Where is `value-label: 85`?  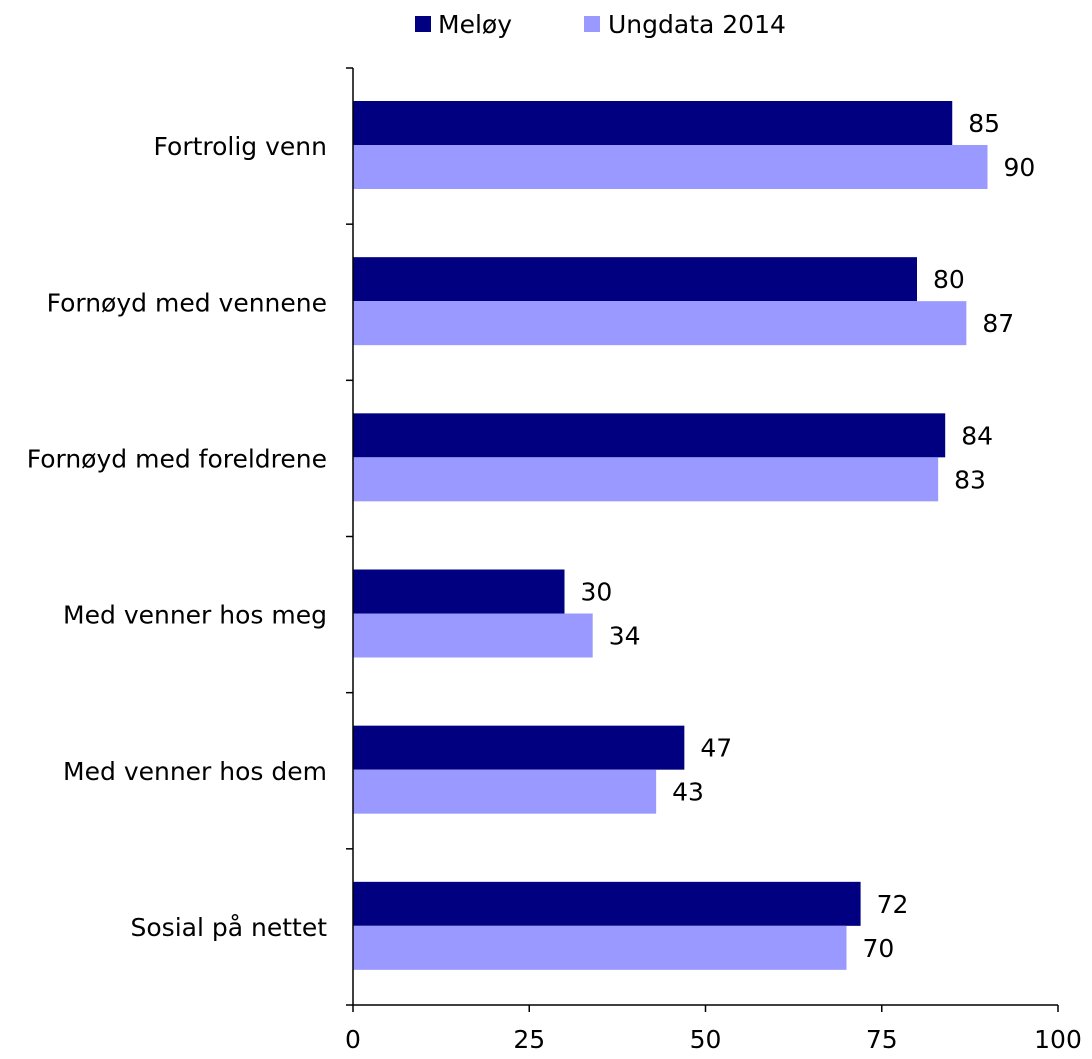
value-label: 85 is located at coordinates (984, 123).